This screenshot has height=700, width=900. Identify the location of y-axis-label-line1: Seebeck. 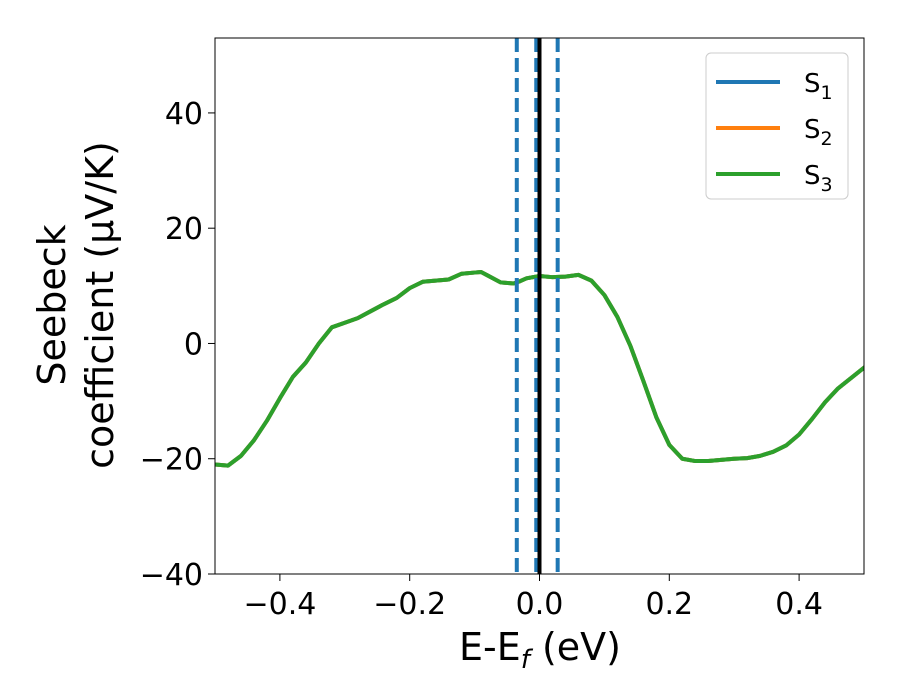
(52, 304).